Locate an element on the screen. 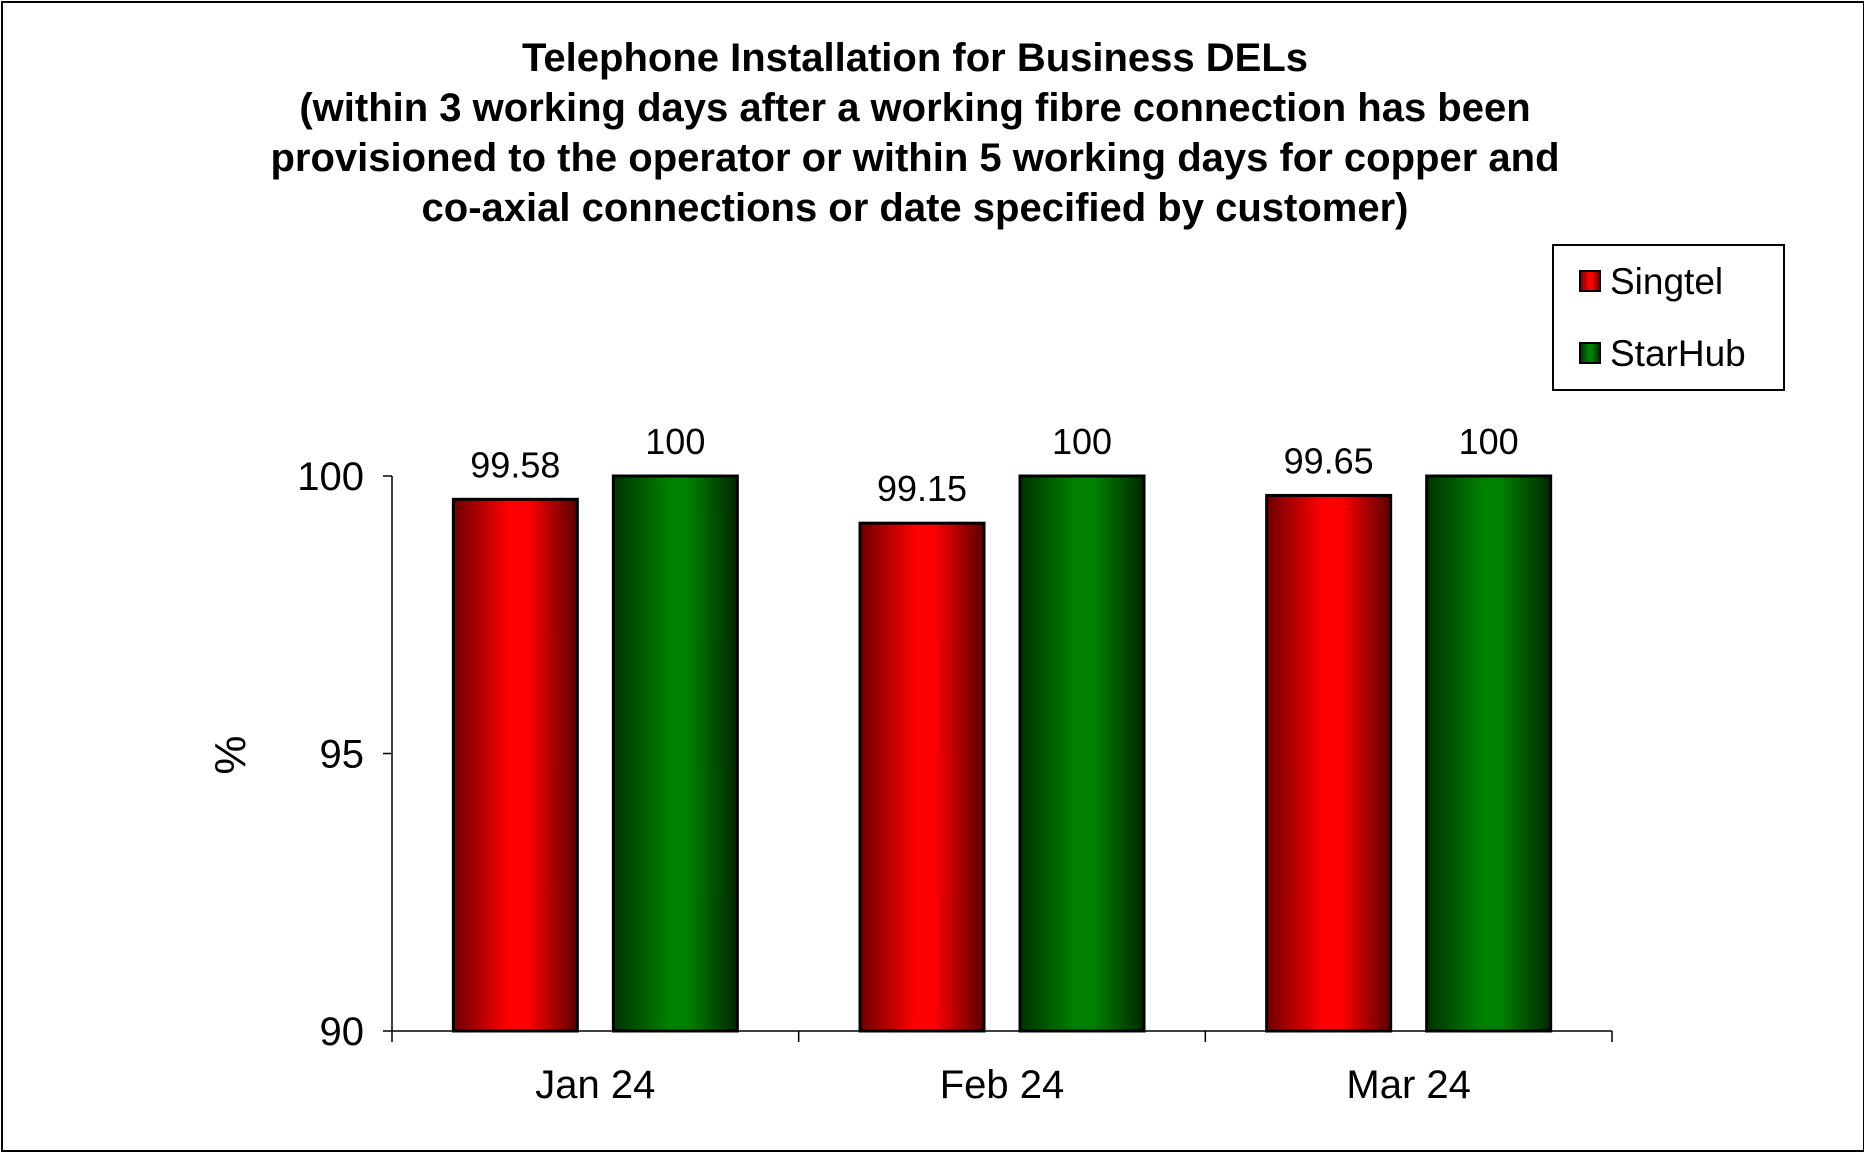 The height and width of the screenshot is (1152, 1864). data-label-starhub-feb-24: 100 is located at coordinates (1082, 441).